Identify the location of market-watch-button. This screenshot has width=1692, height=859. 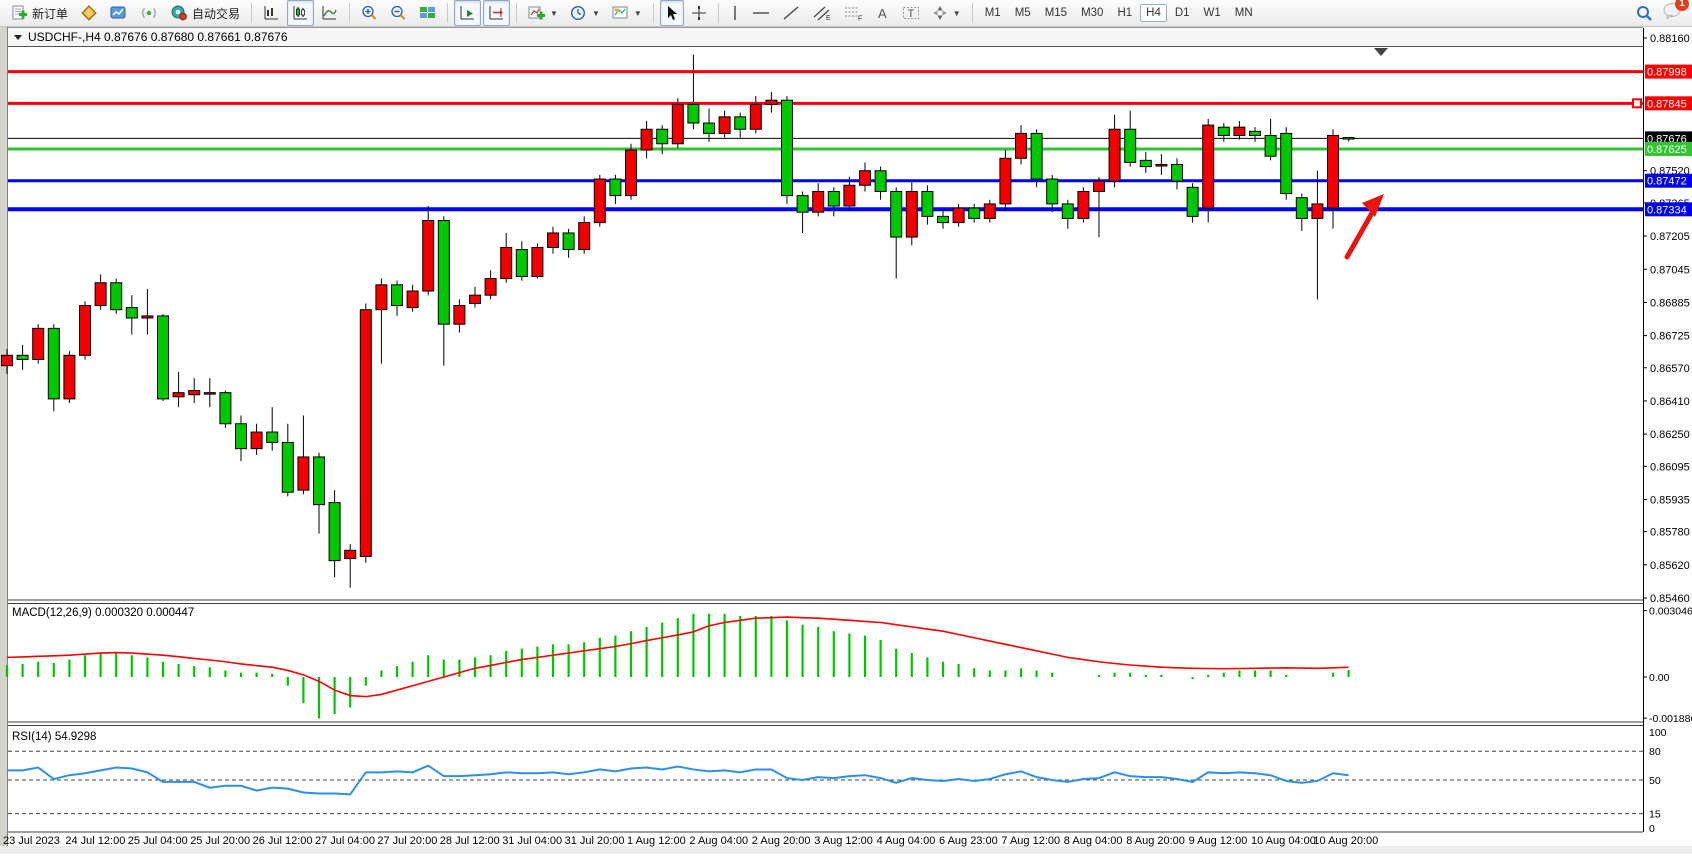
(119, 13).